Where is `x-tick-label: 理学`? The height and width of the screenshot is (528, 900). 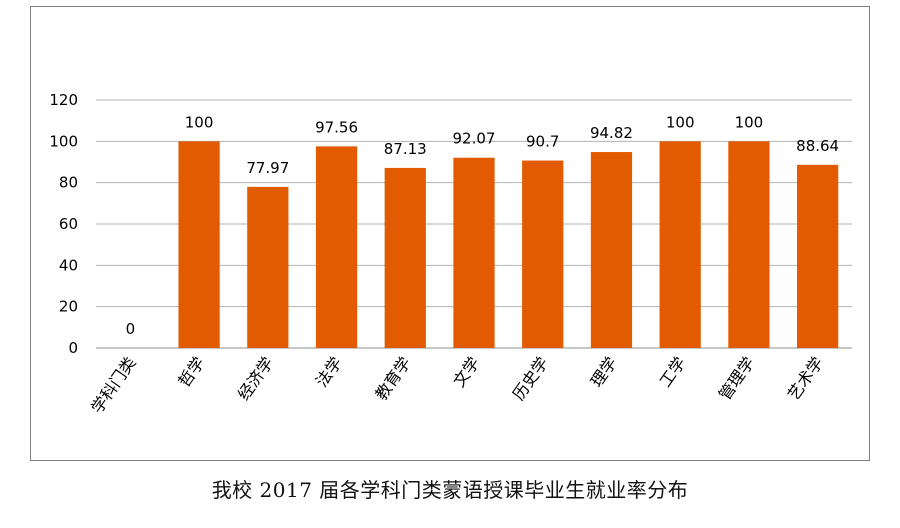 x-tick-label: 理学 is located at coordinates (604, 371).